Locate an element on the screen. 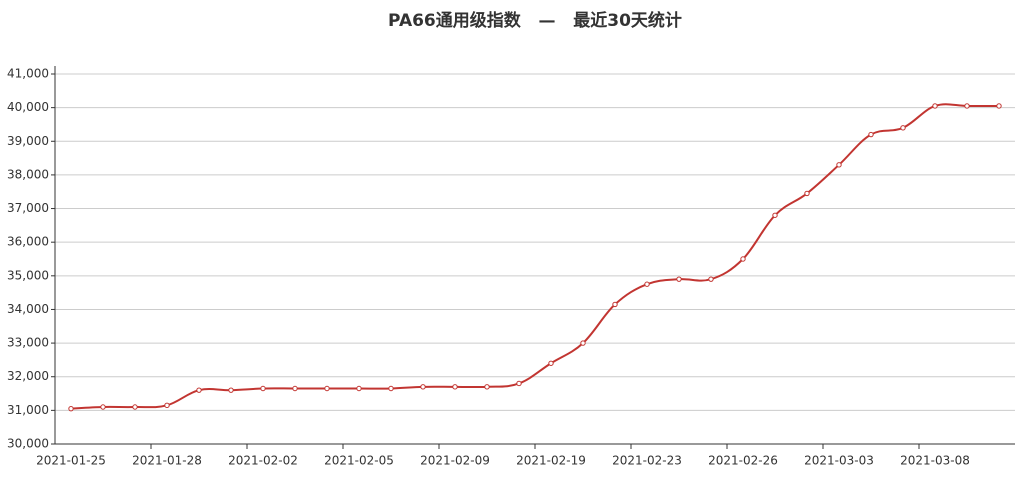 The image size is (1028, 480). x-tick-label: 2021-02-23 is located at coordinates (647, 461).